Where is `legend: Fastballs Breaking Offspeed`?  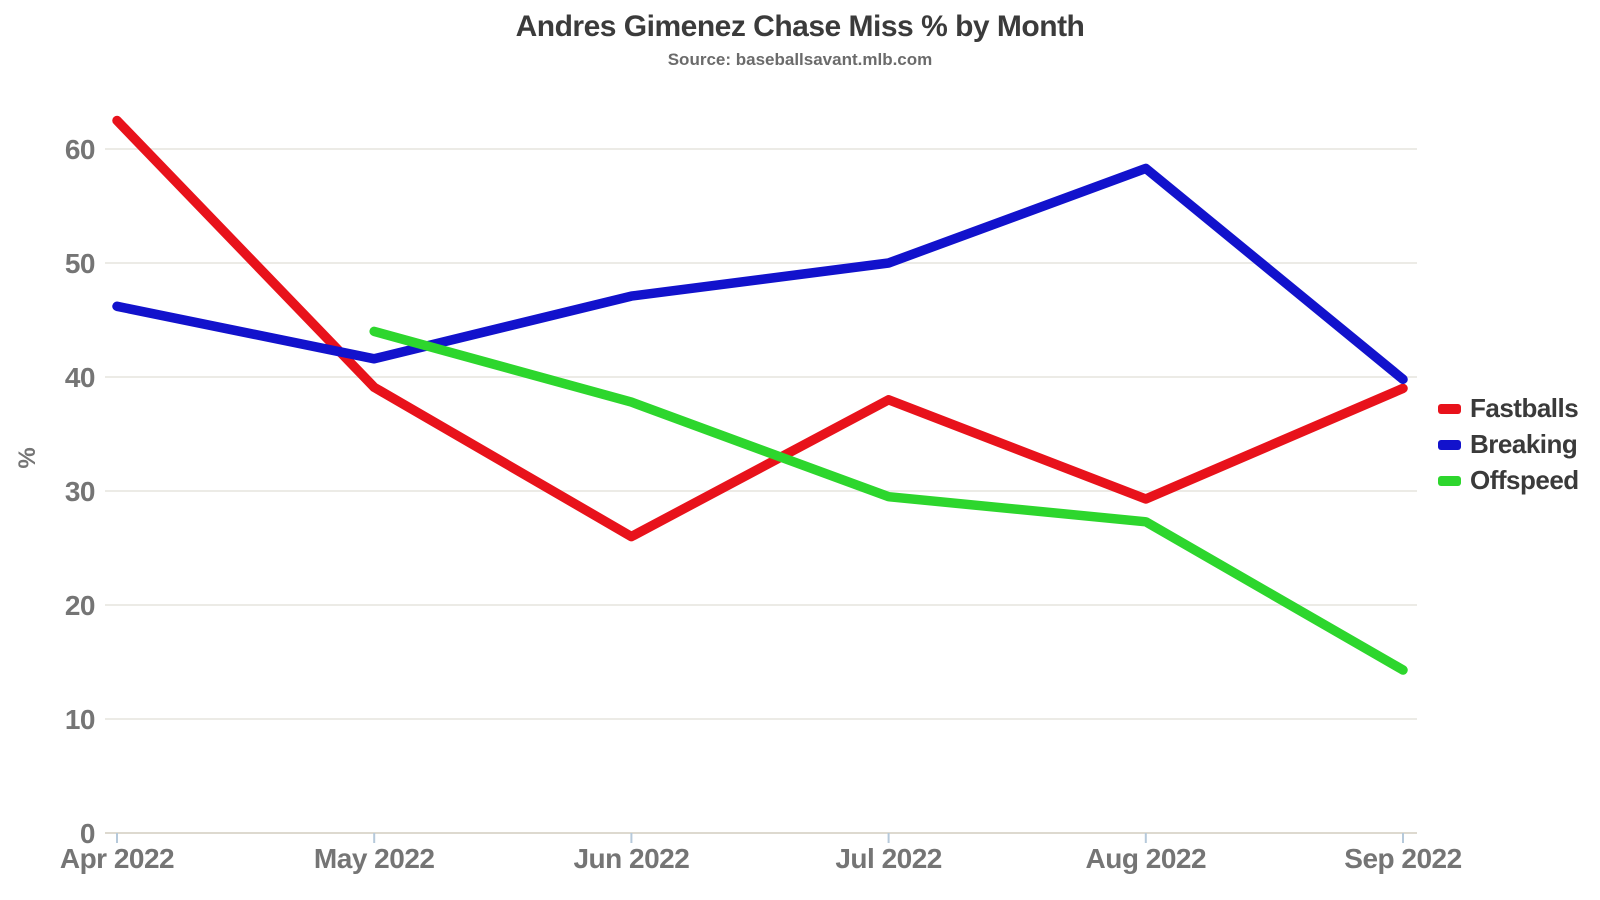
legend: Fastballs Breaking Offspeed is located at coordinates (1508, 444).